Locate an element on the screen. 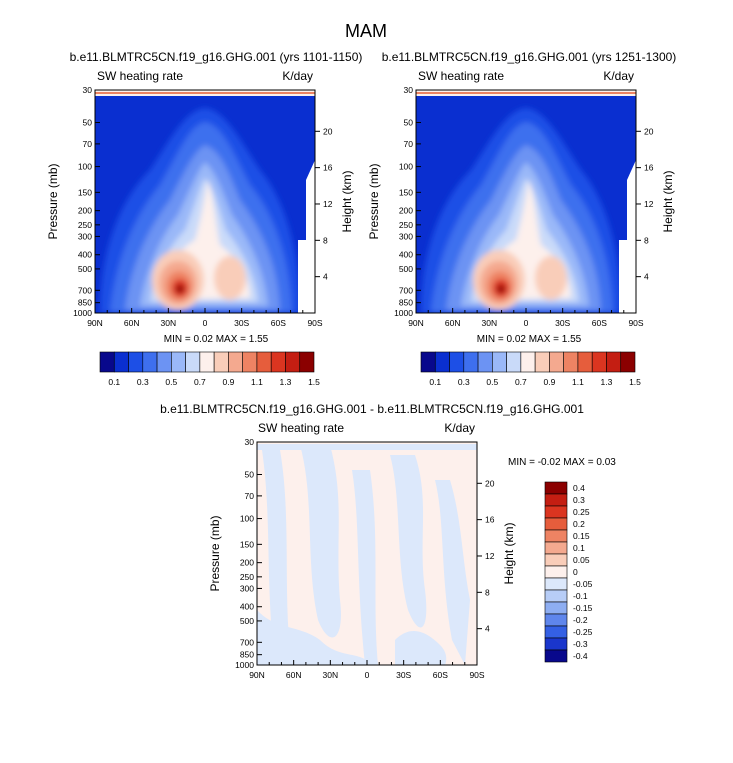 The width and height of the screenshot is (733, 763). panel-2-colorbar: 0.1 0.3 0.5 0.7 0.9 1.1 1.3 1.5 is located at coordinates (530, 369).